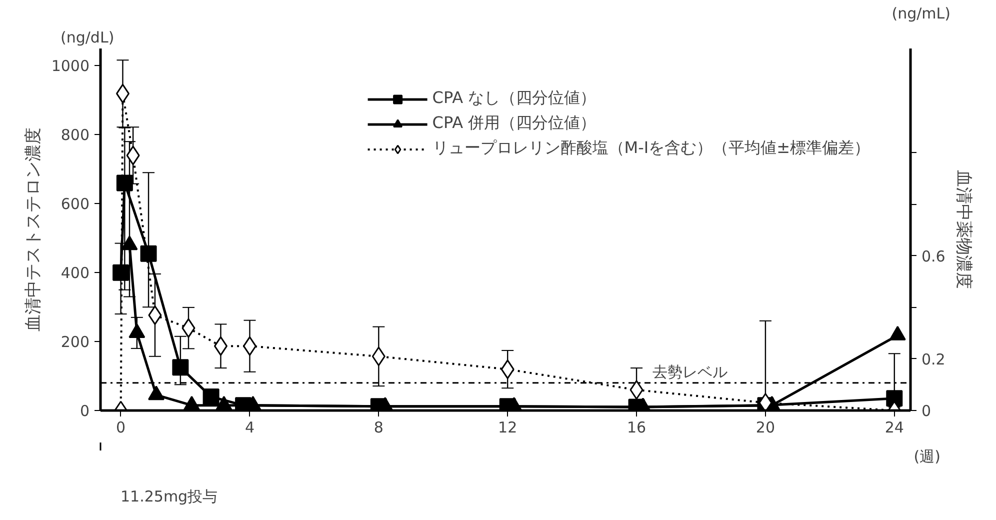 Image resolution: width=996 pixels, height=520 pixels. I want to click on x-tick-label: 24, so click(894, 427).